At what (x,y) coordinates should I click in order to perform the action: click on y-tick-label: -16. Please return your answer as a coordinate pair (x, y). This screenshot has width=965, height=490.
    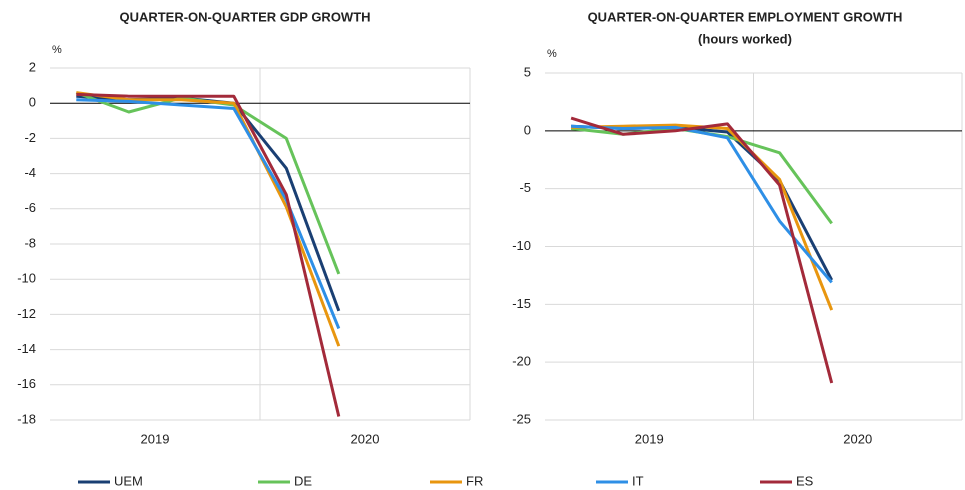
    Looking at the image, I should click on (26, 383).